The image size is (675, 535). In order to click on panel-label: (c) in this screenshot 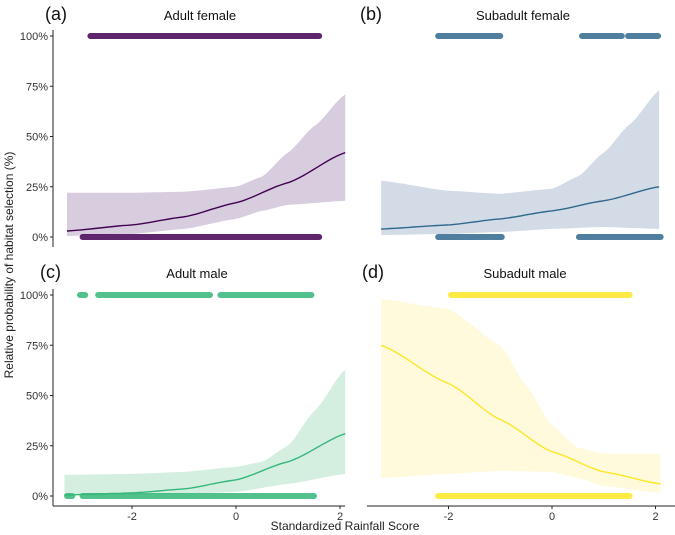, I will do `click(50, 272)`.